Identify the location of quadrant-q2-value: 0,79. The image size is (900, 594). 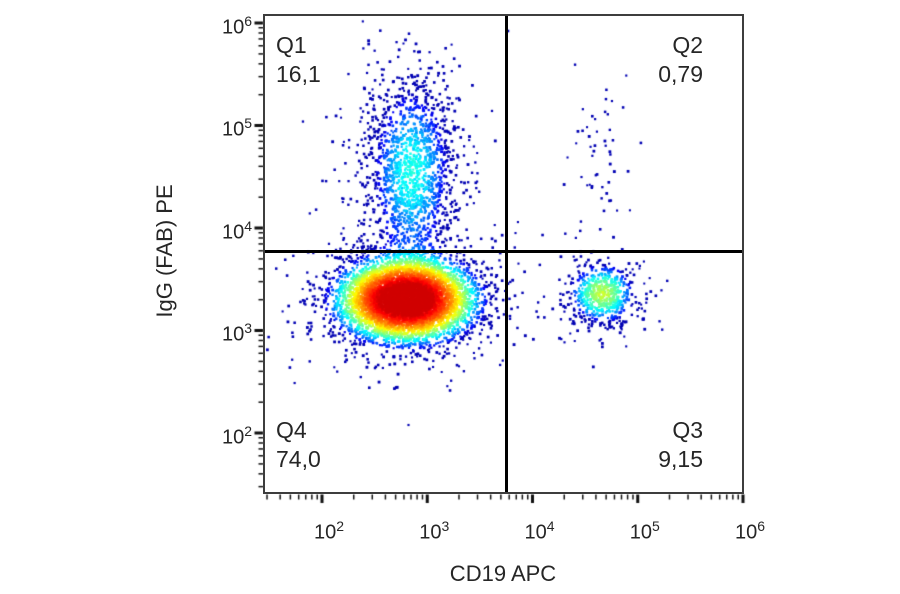
(680, 74).